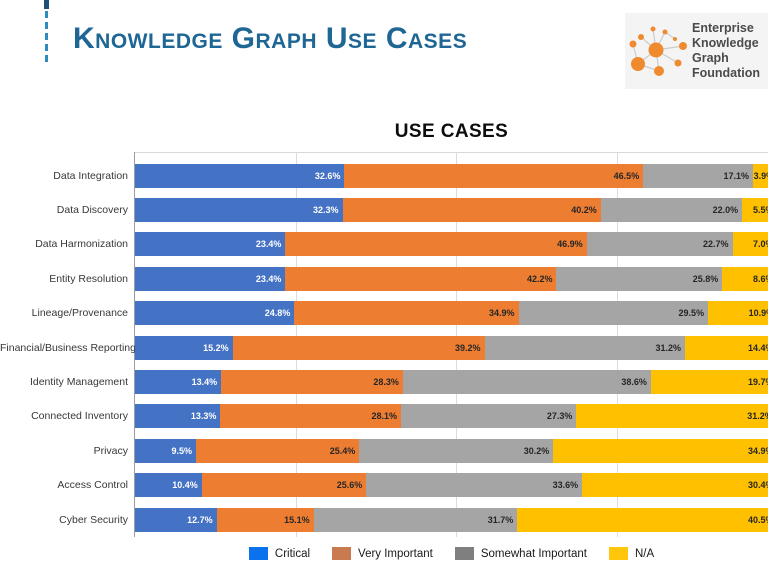 The image size is (768, 574). What do you see at coordinates (134, 344) in the screenshot?
I see `y-axis-line` at bounding box center [134, 344].